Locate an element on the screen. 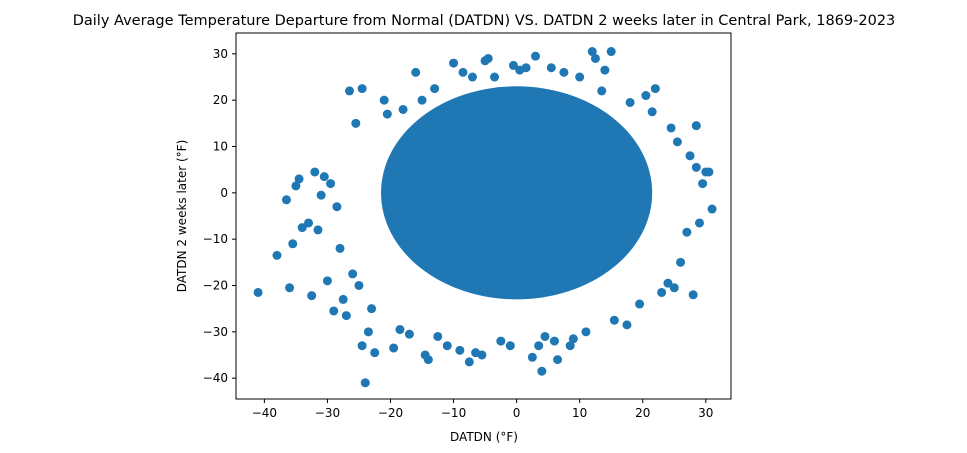 This screenshot has height=453, width=967. y-tick-label: 30 is located at coordinates (220, 54).